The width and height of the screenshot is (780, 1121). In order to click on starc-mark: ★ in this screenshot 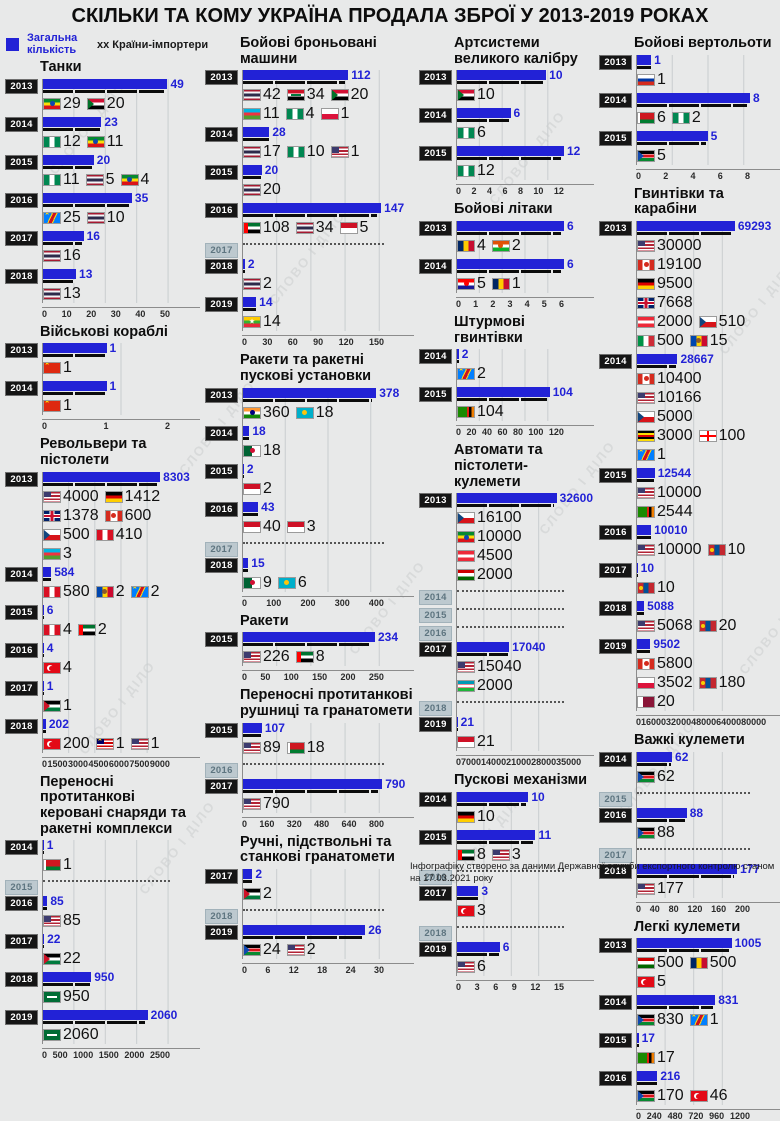, I will do `click(252, 322)`.